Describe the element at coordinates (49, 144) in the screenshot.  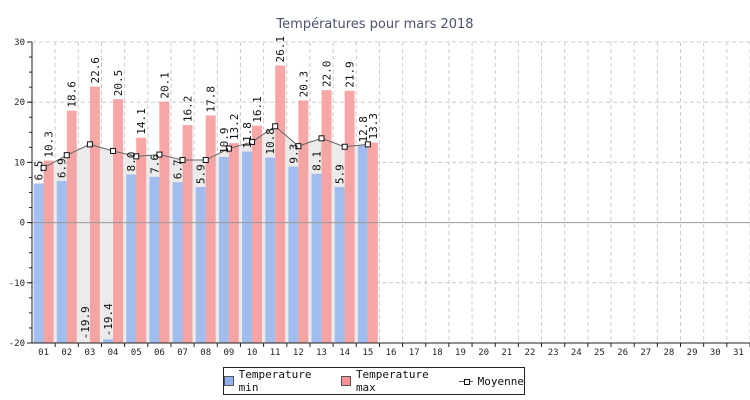
I see `data-label-max: 10.3` at that location.